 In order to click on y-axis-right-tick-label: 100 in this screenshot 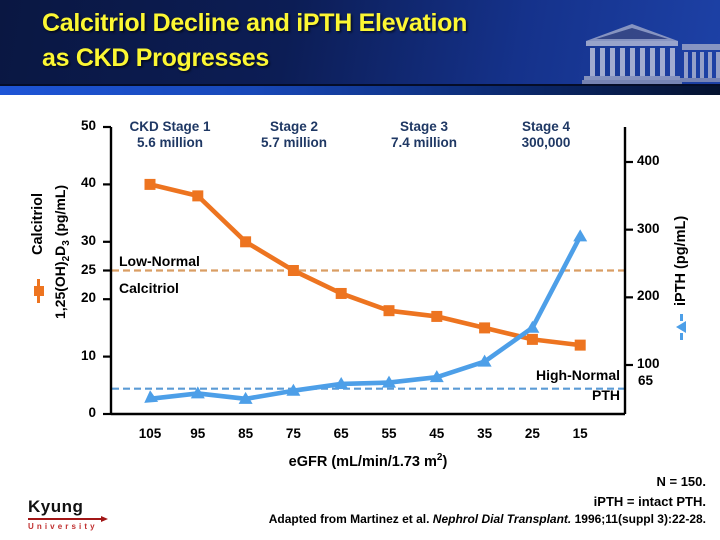, I will do `click(648, 363)`.